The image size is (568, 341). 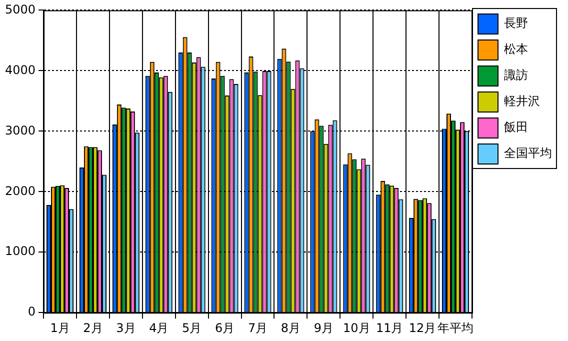 What do you see at coordinates (224, 327) in the screenshot?
I see `x-tick-label: 6月` at bounding box center [224, 327].